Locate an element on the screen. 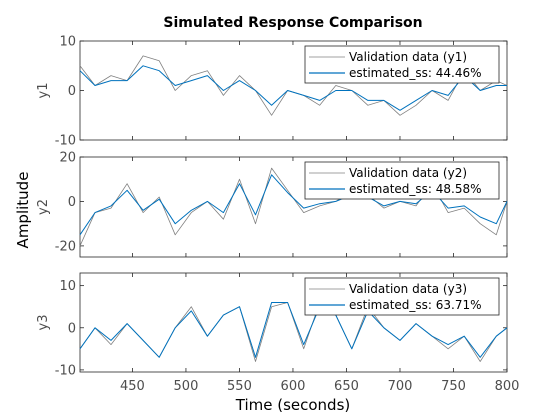  legend-entry: Validation data (y1) is located at coordinates (408, 57).